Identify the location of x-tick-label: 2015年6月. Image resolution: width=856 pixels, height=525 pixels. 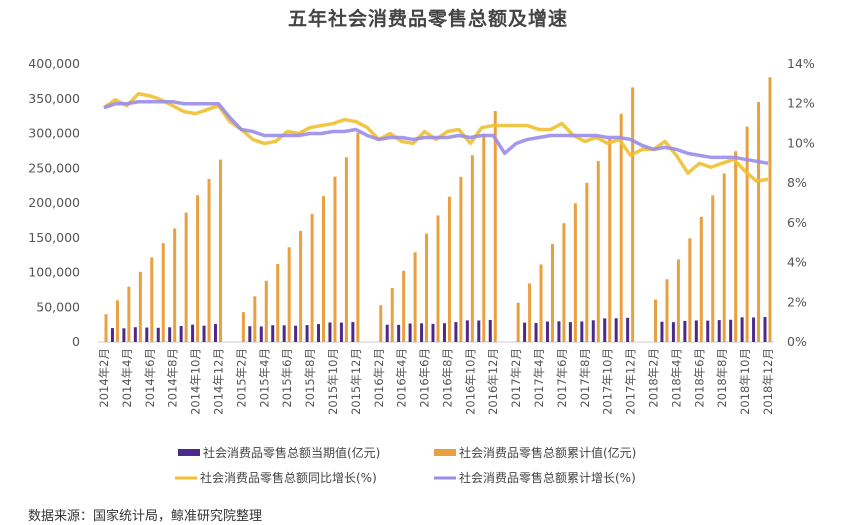
(287, 378).